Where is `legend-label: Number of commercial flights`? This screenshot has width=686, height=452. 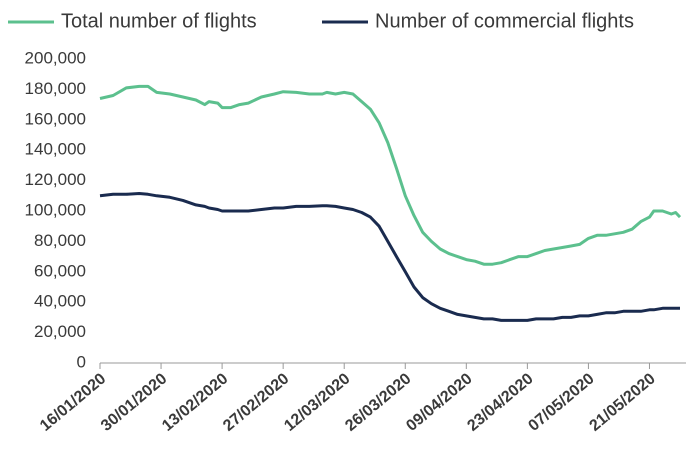
legend-label: Number of commercial flights is located at coordinates (504, 21).